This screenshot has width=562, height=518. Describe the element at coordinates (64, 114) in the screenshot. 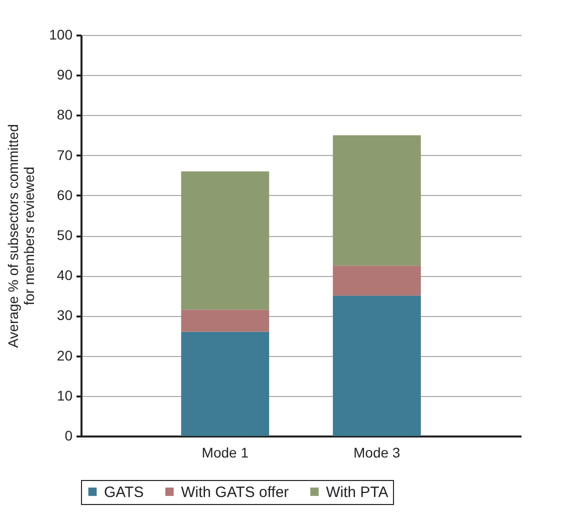

I see `y-tick-label: 80` at that location.